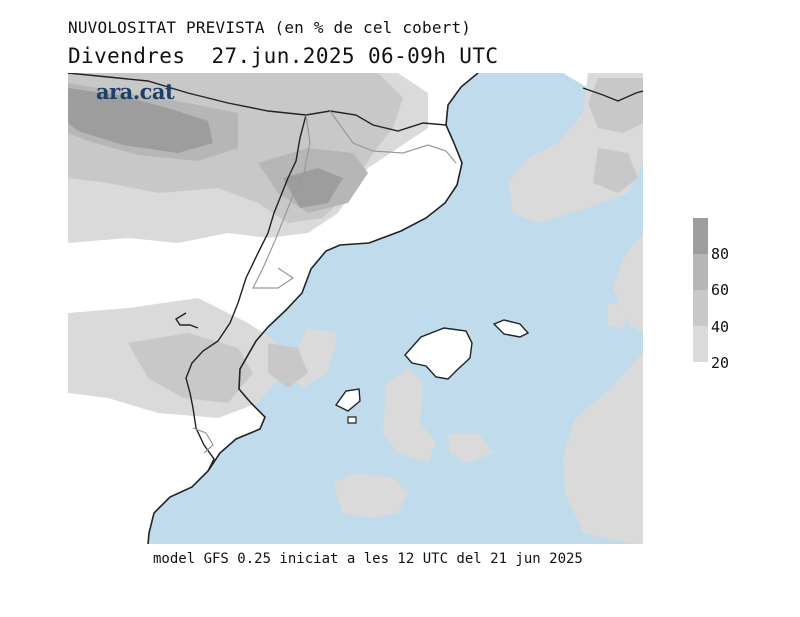 This screenshot has width=800, height=617. I want to click on regional-border-valencia, so click(203, 440).